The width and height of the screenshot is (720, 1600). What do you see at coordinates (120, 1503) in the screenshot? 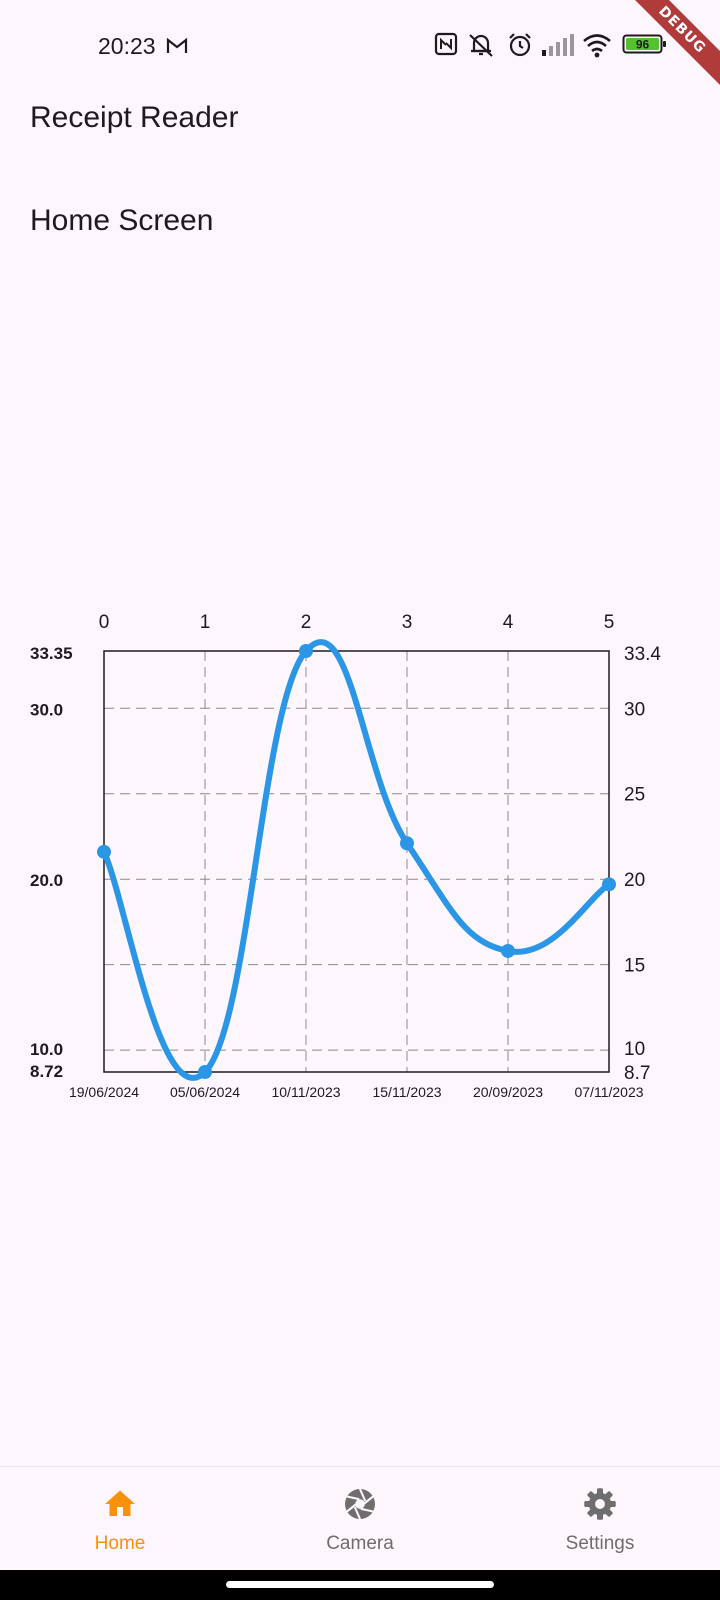
I see `home-icon` at bounding box center [120, 1503].